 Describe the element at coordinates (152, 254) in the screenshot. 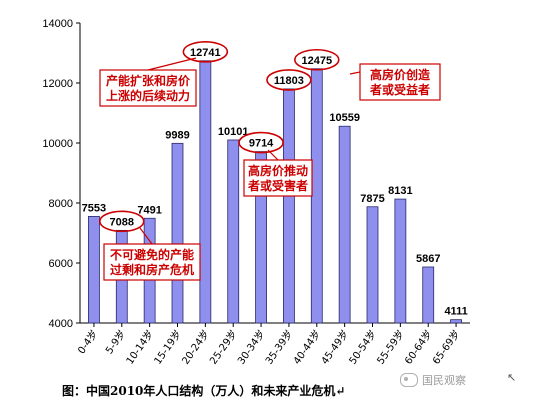

I see `annotation-text: 不可避免的产能` at that location.